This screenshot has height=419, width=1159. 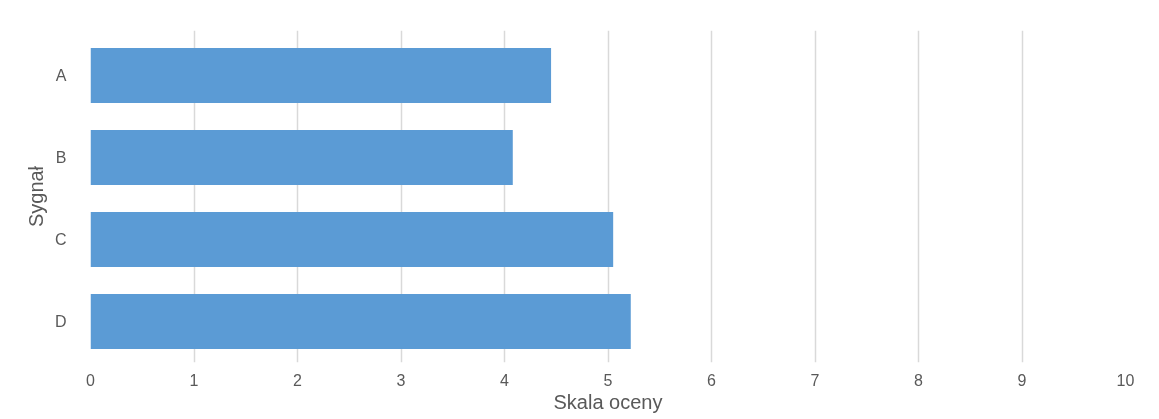 What do you see at coordinates (608, 401) in the screenshot?
I see `x-axis-title: Skala oceny` at bounding box center [608, 401].